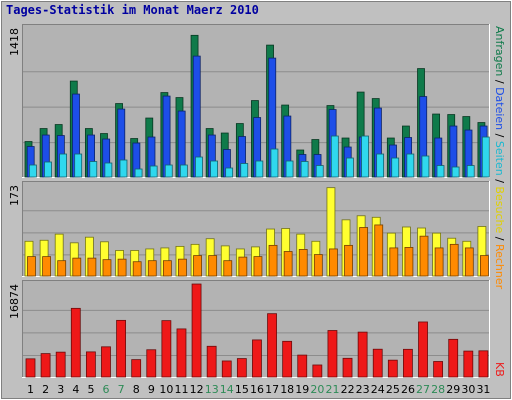 This screenshot has height=400, width=512. What do you see at coordinates (287, 389) in the screenshot?
I see `x-tick-day-18: 18` at bounding box center [287, 389].